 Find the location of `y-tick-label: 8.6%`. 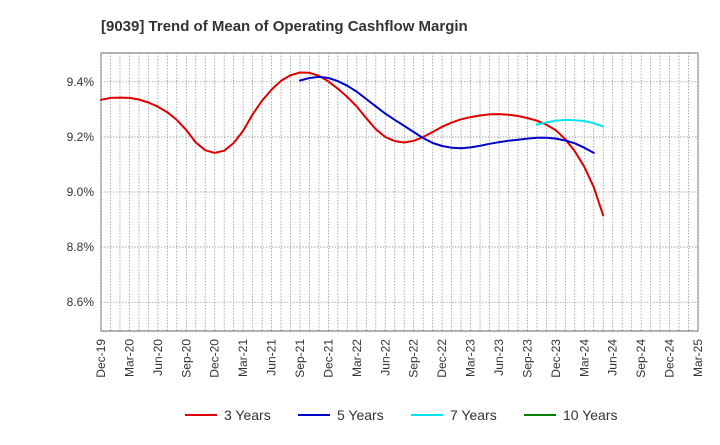

y-tick-label: 8.6% is located at coordinates (81, 302).